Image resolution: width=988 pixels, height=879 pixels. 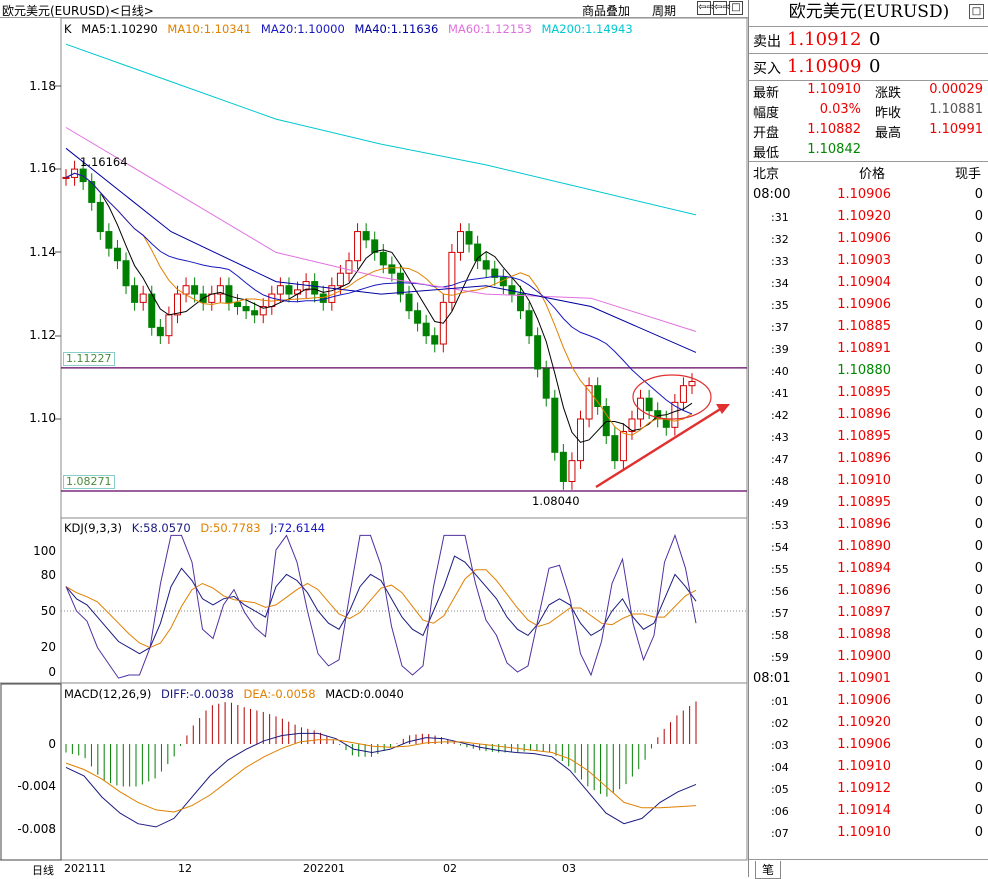 What do you see at coordinates (119, 29) in the screenshot?
I see `ma5-label: MA5:1.10290` at bounding box center [119, 29].